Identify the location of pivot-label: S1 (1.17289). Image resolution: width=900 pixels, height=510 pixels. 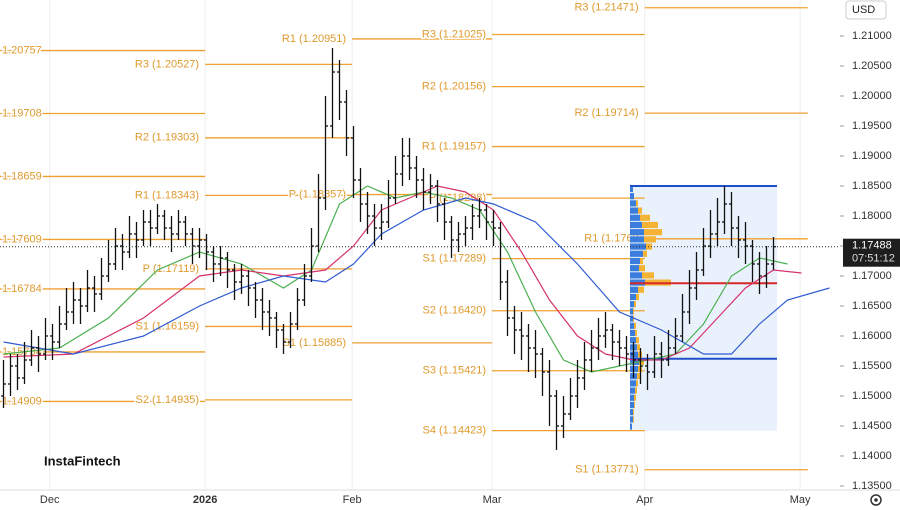
(454, 259).